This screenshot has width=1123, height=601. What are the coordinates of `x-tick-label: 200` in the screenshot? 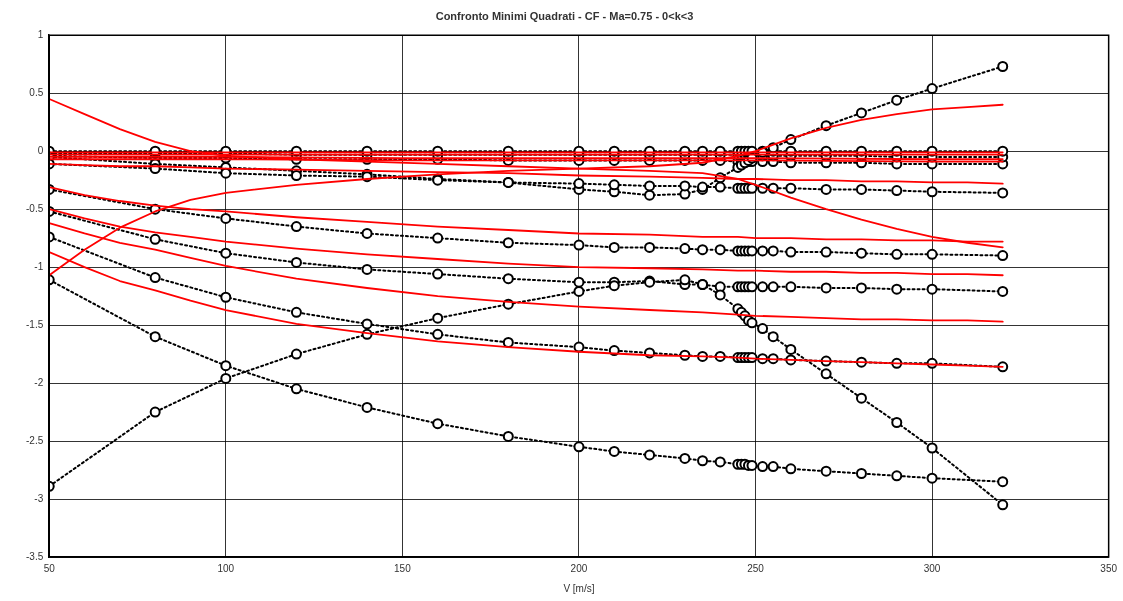 It's located at (579, 568).